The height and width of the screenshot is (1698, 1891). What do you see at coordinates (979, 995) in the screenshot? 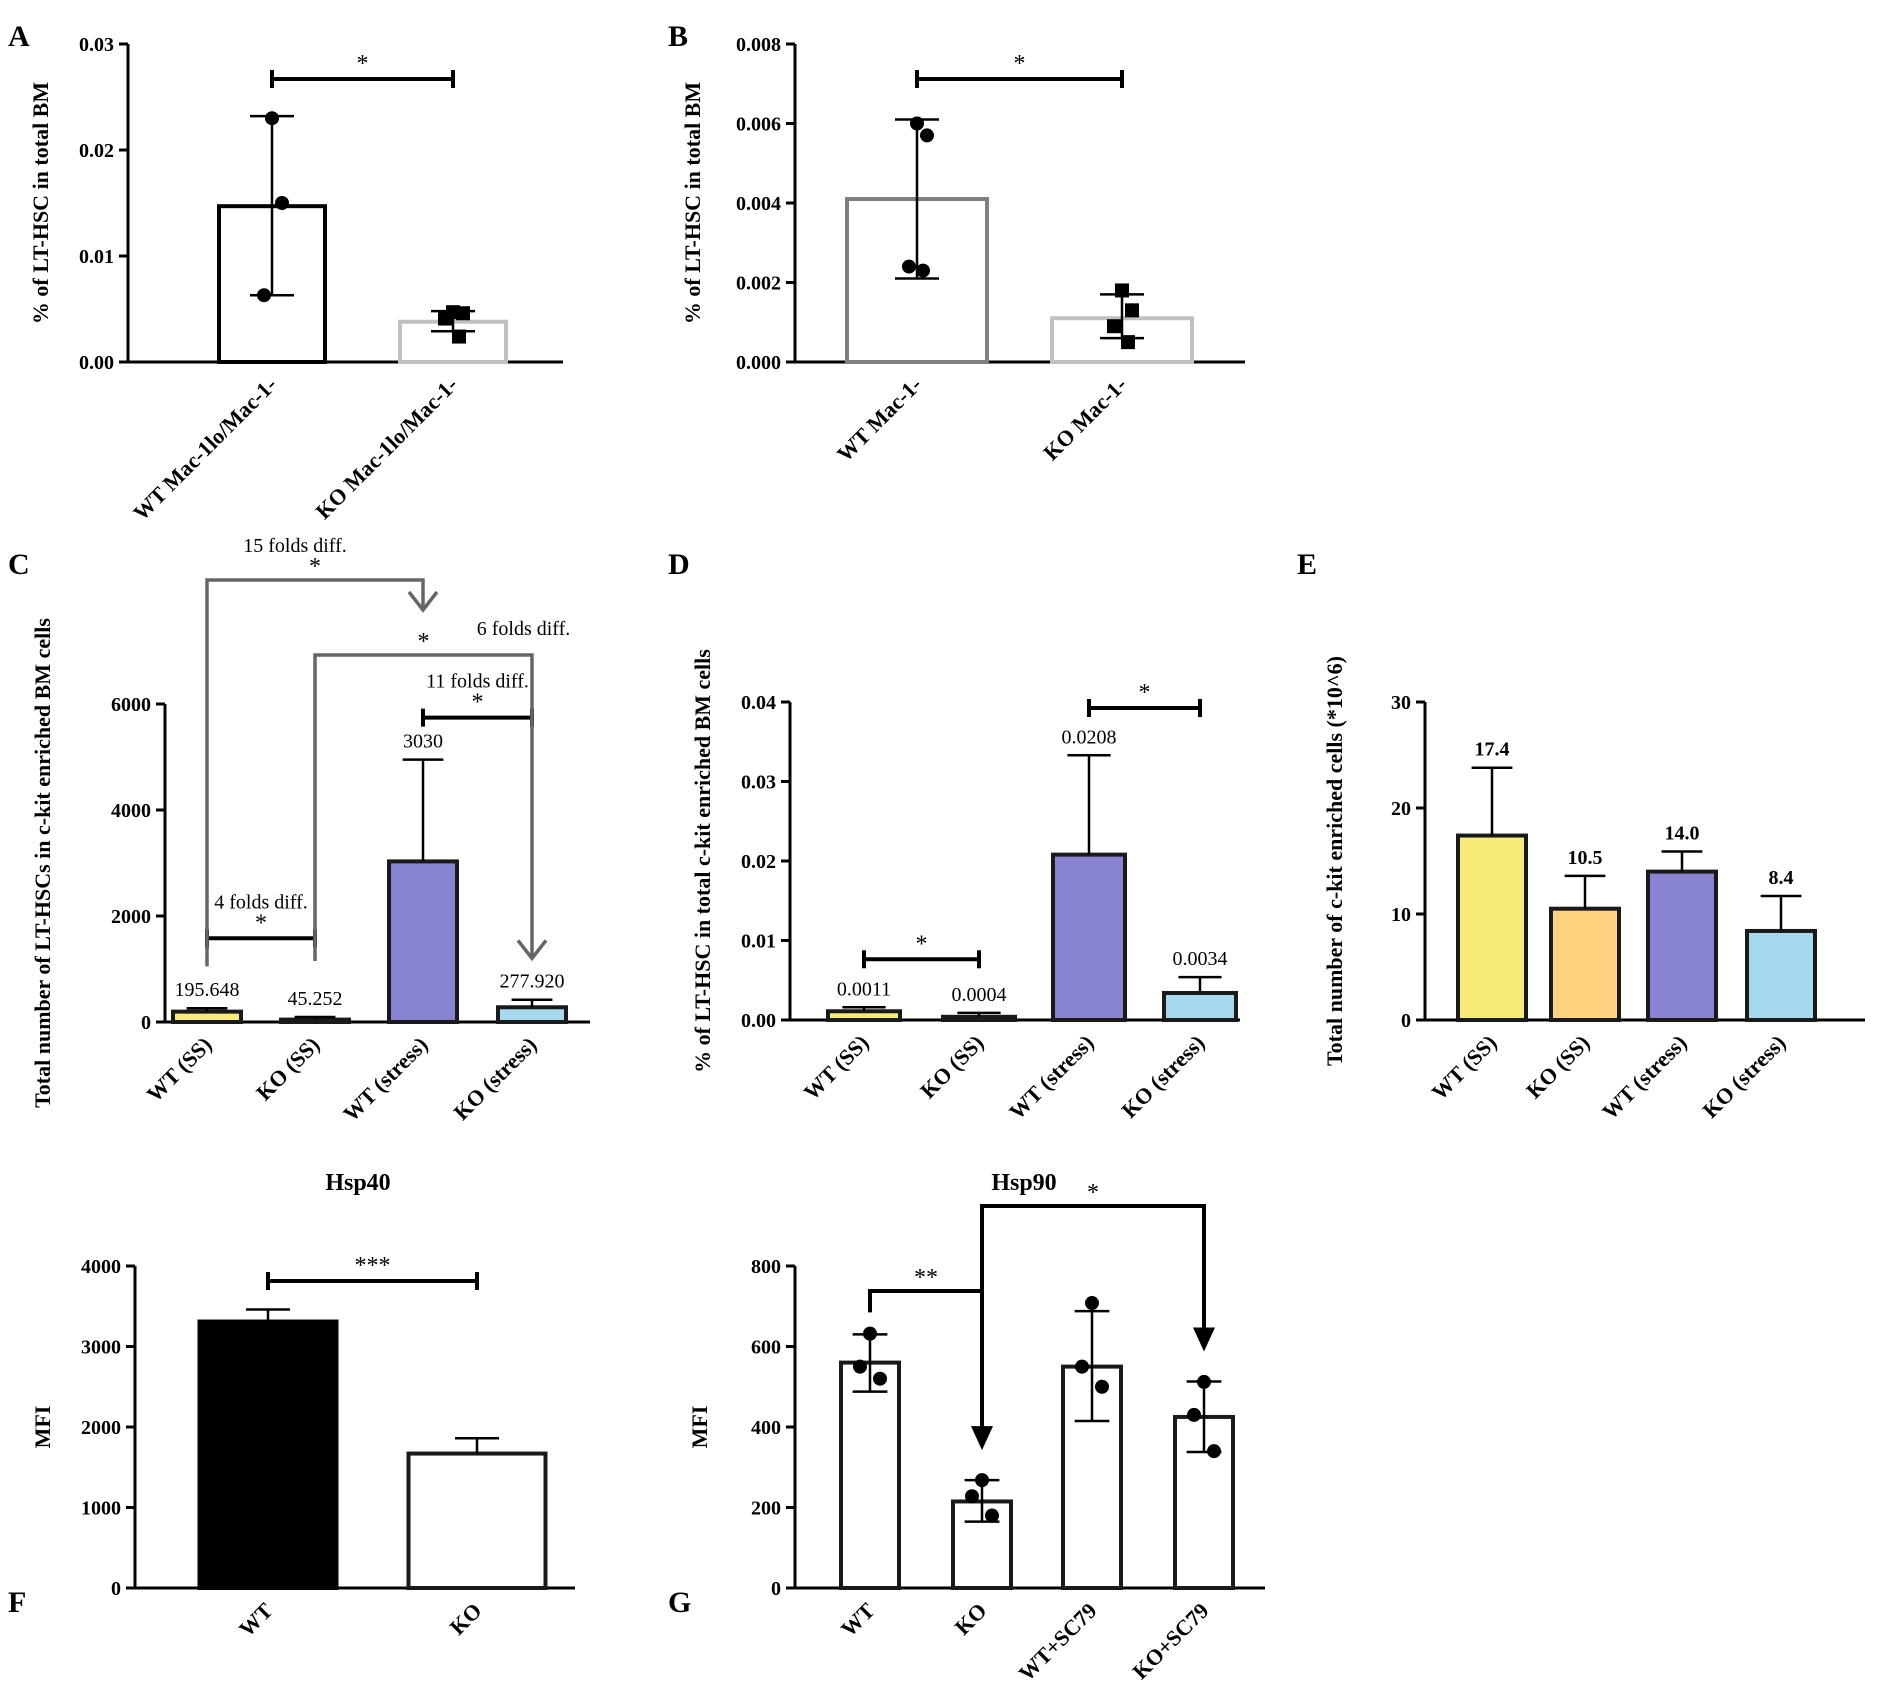
I see `data-label: 0.0004` at bounding box center [979, 995].